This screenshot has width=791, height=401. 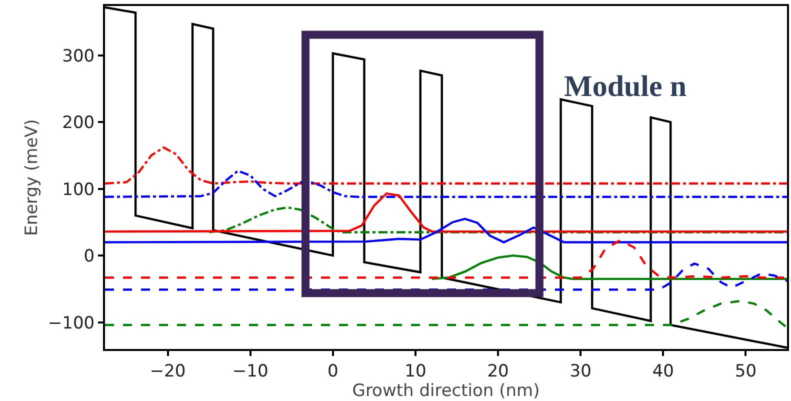 What do you see at coordinates (625, 86) in the screenshot?
I see `annotation: Module n` at bounding box center [625, 86].